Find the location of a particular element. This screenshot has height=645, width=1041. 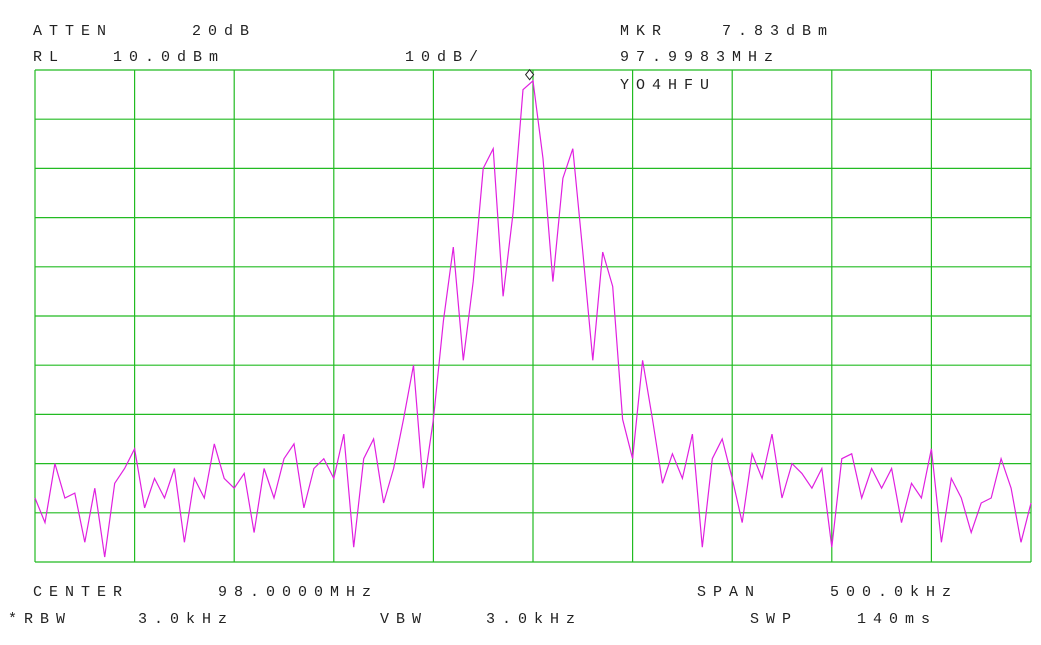

status-text: RL is located at coordinates (49, 57).